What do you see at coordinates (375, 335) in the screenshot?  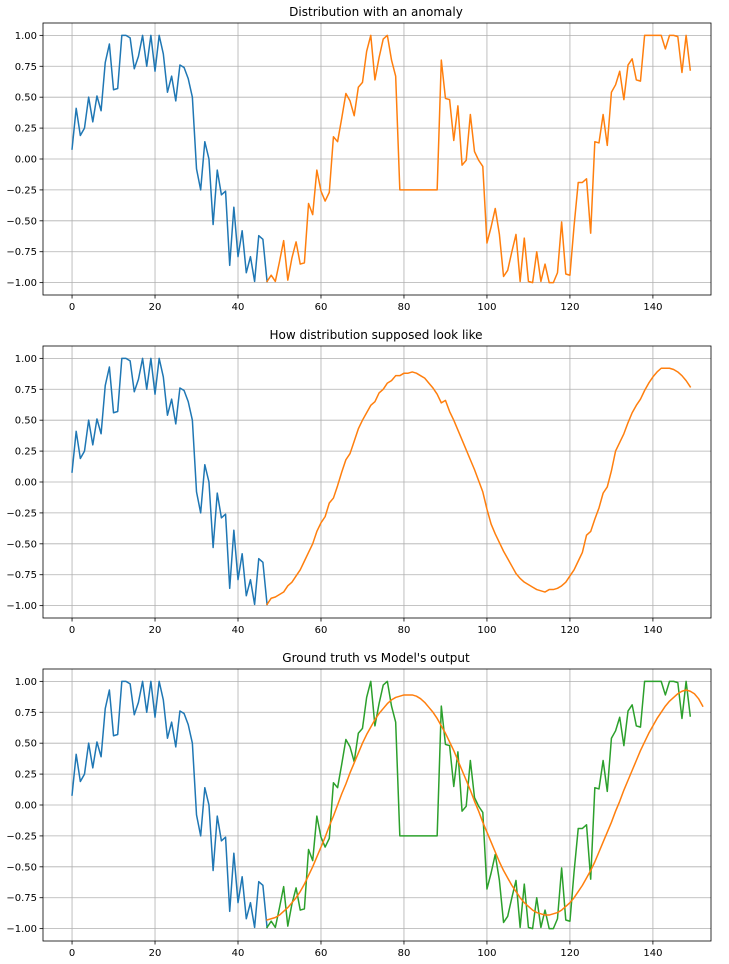 I see `chart-title: How distribution supposed look like` at bounding box center [375, 335].